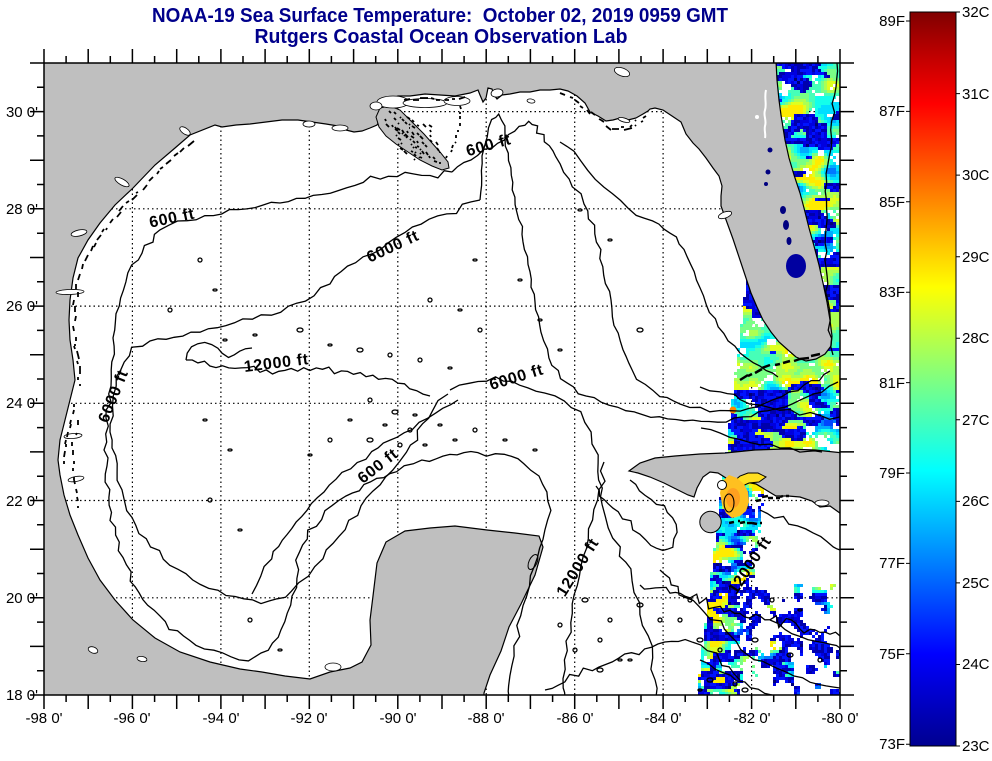 The image size is (992, 761). What do you see at coordinates (976, 746) in the screenshot?
I see `svg-text: 23C` at bounding box center [976, 746].